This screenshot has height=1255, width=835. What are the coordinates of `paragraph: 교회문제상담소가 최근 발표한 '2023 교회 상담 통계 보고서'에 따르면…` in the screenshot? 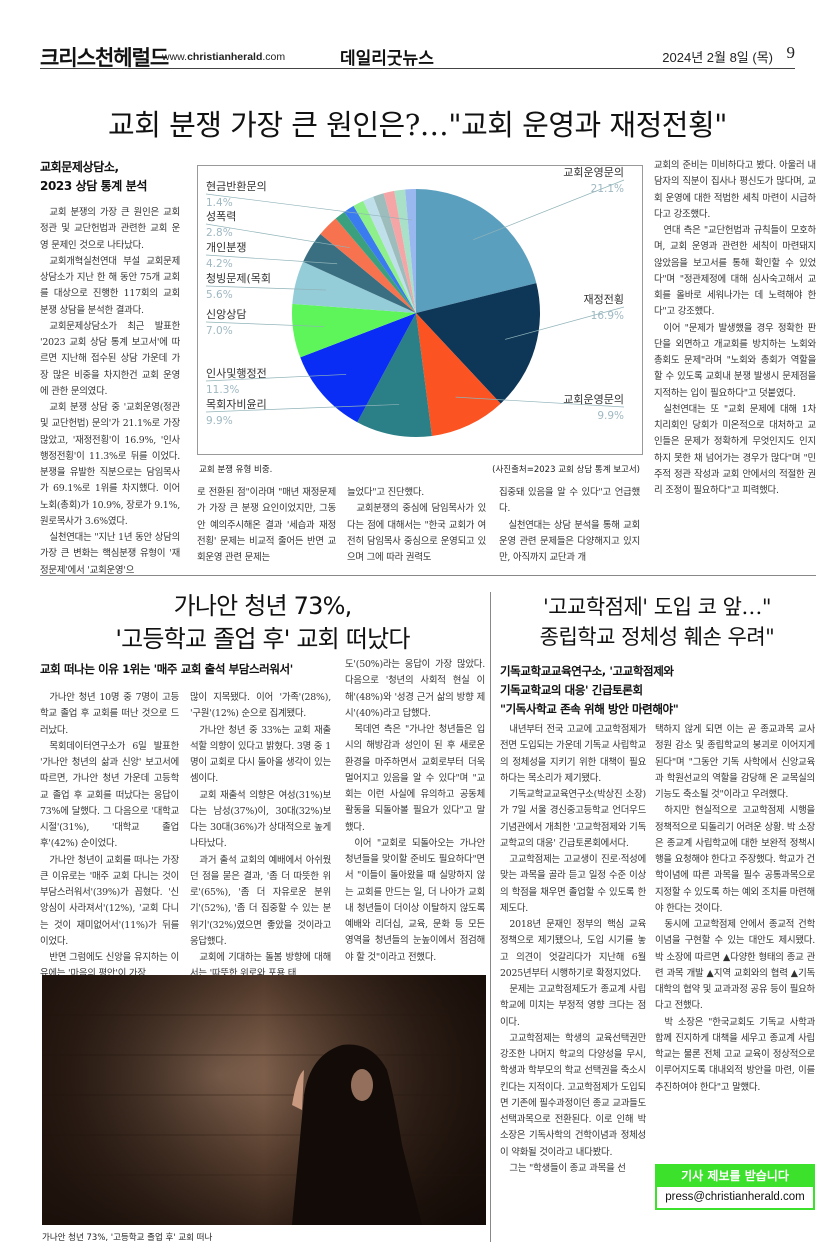 It's located at (110, 358).